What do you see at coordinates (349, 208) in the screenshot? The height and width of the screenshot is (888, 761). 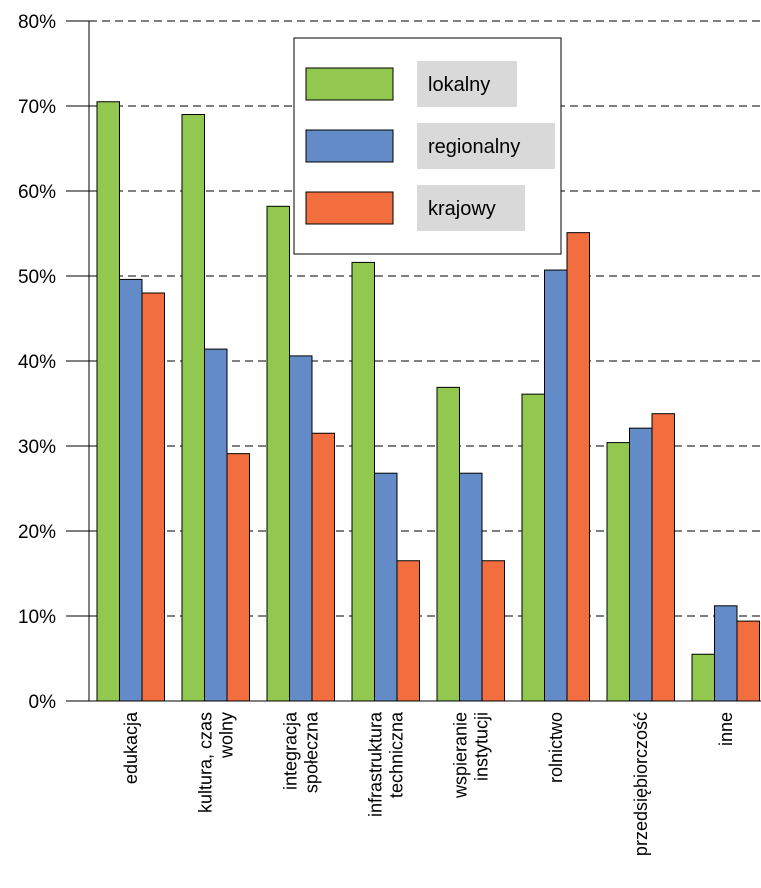 I see `legend-swatch-krajowy` at bounding box center [349, 208].